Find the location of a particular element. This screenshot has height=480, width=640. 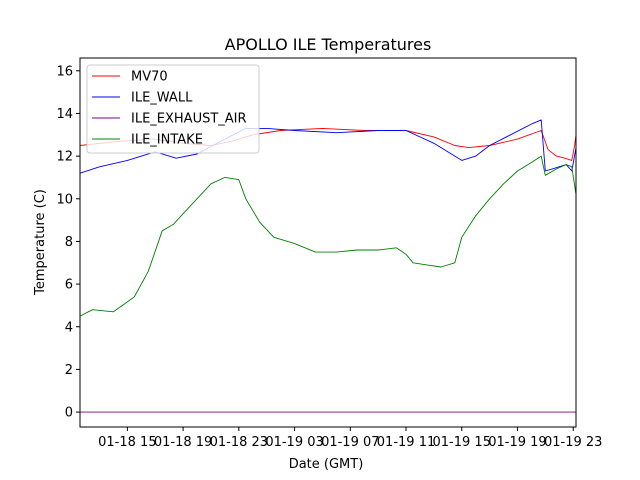

y-tick-label: 0 is located at coordinates (69, 413).